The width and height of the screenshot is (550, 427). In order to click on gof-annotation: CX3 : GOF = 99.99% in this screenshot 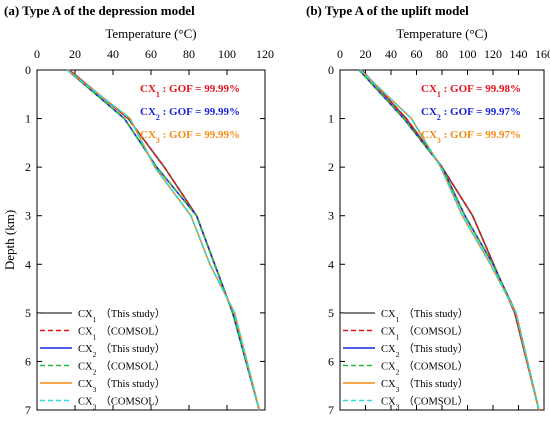, I will do `click(190, 137)`.